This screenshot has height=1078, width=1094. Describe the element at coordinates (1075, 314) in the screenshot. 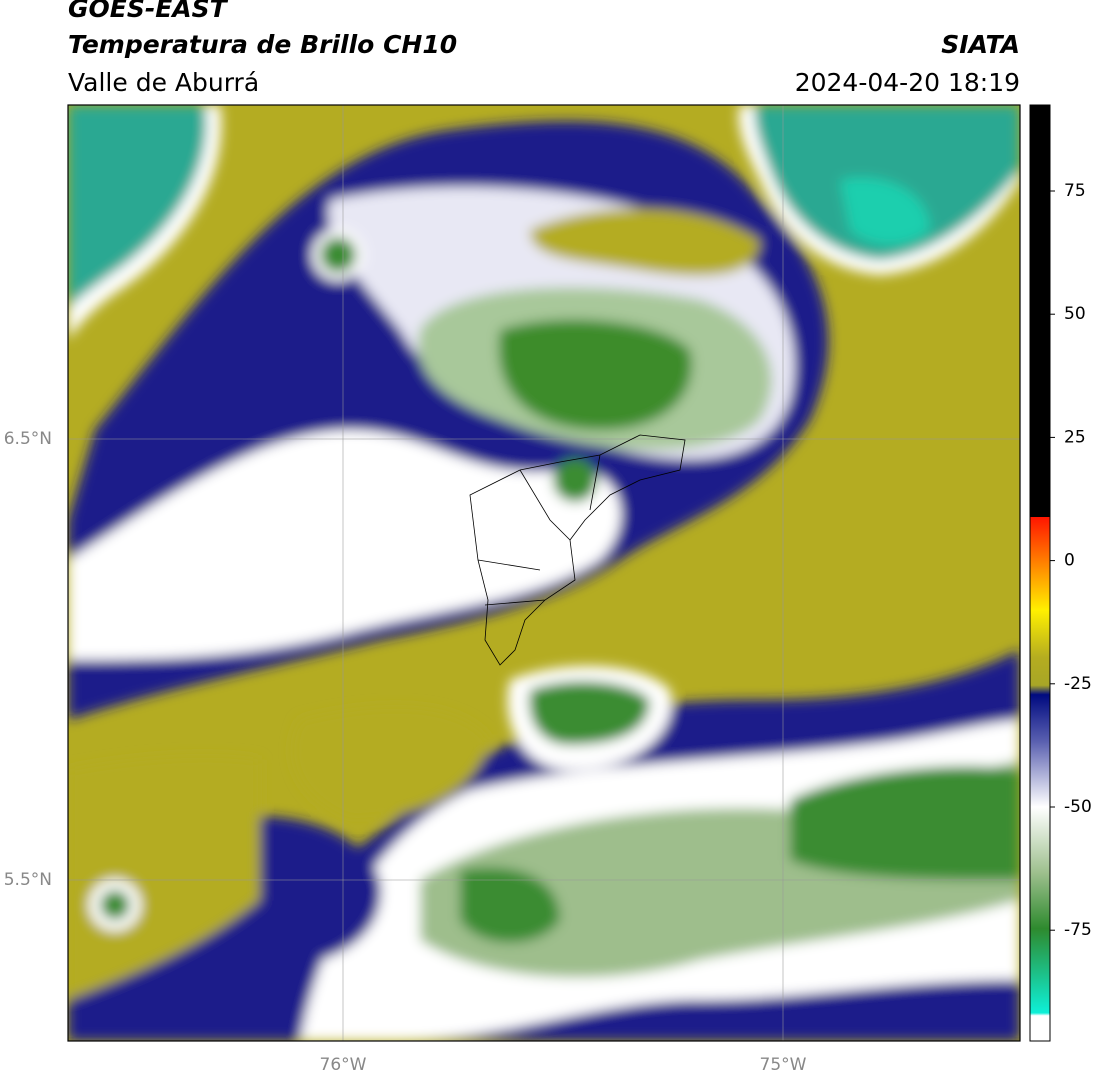

I see `colorbar-tick-label: 50` at that location.